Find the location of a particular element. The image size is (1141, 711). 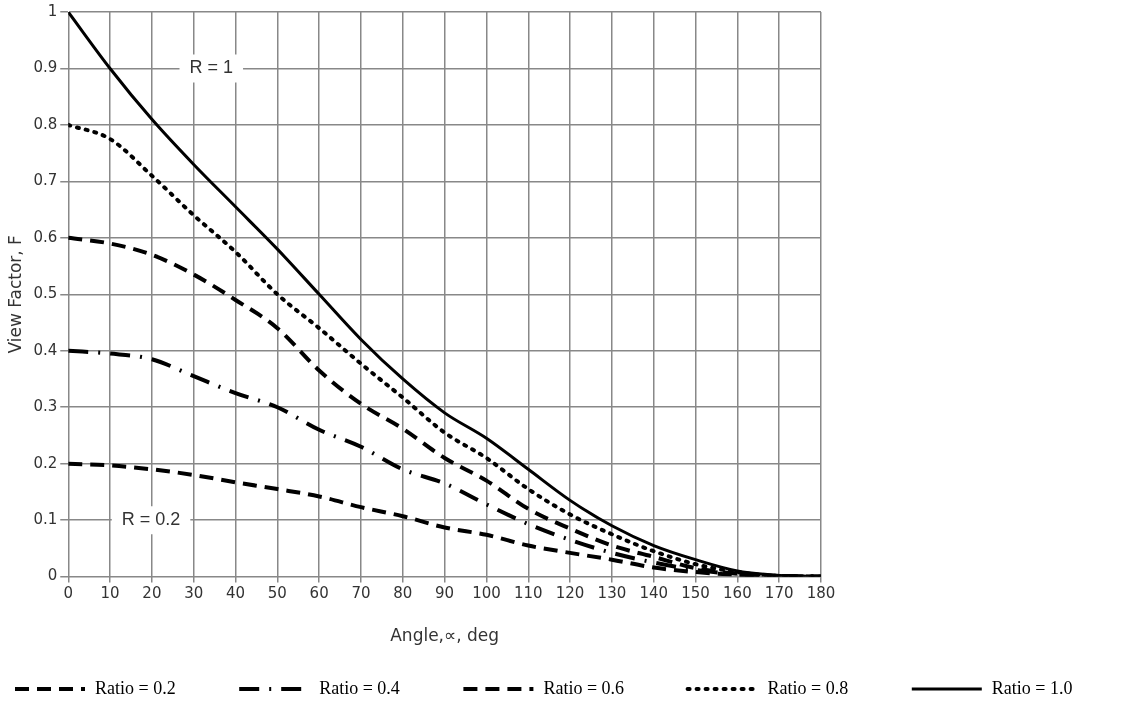

legend-label: Ratio = 1.0 is located at coordinates (1032, 687).